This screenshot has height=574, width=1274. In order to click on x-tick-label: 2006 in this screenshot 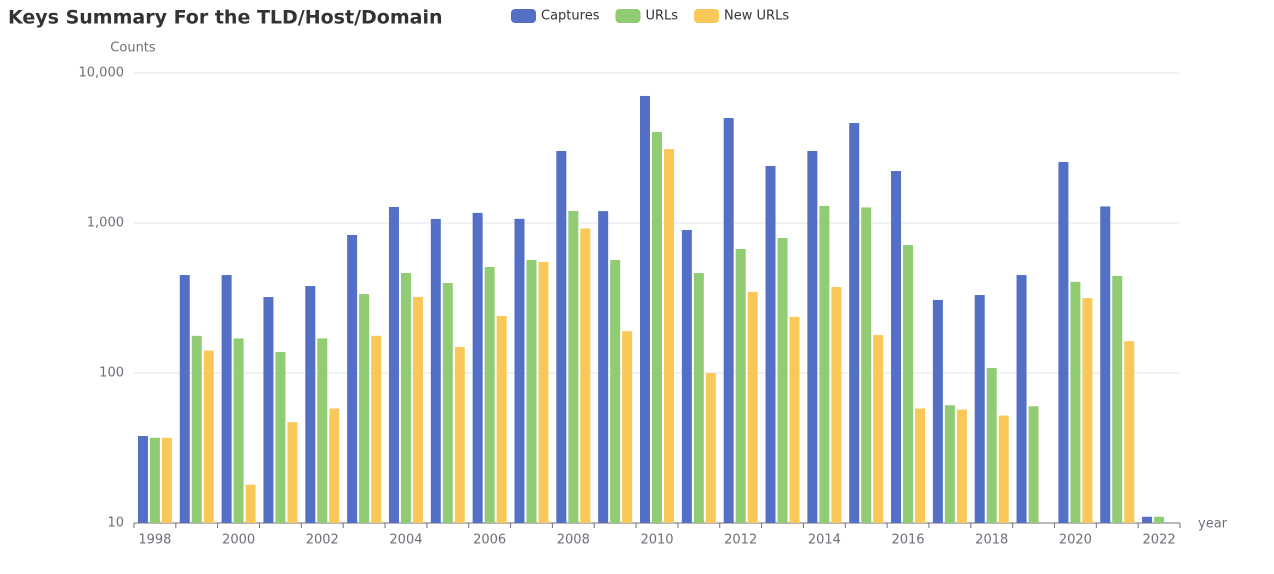, I will do `click(489, 540)`.